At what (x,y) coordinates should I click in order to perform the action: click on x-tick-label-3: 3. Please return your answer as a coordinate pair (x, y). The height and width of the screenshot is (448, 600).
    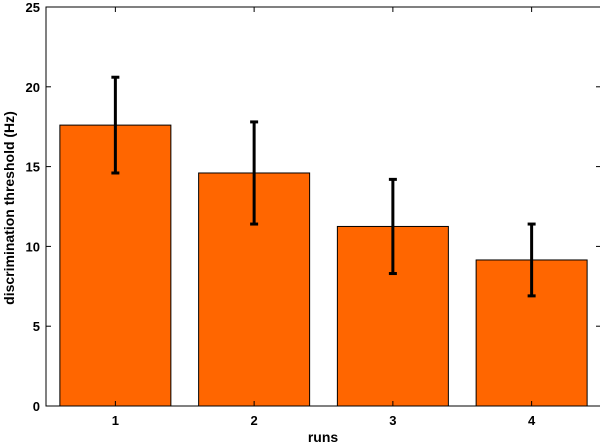
    Looking at the image, I should click on (392, 420).